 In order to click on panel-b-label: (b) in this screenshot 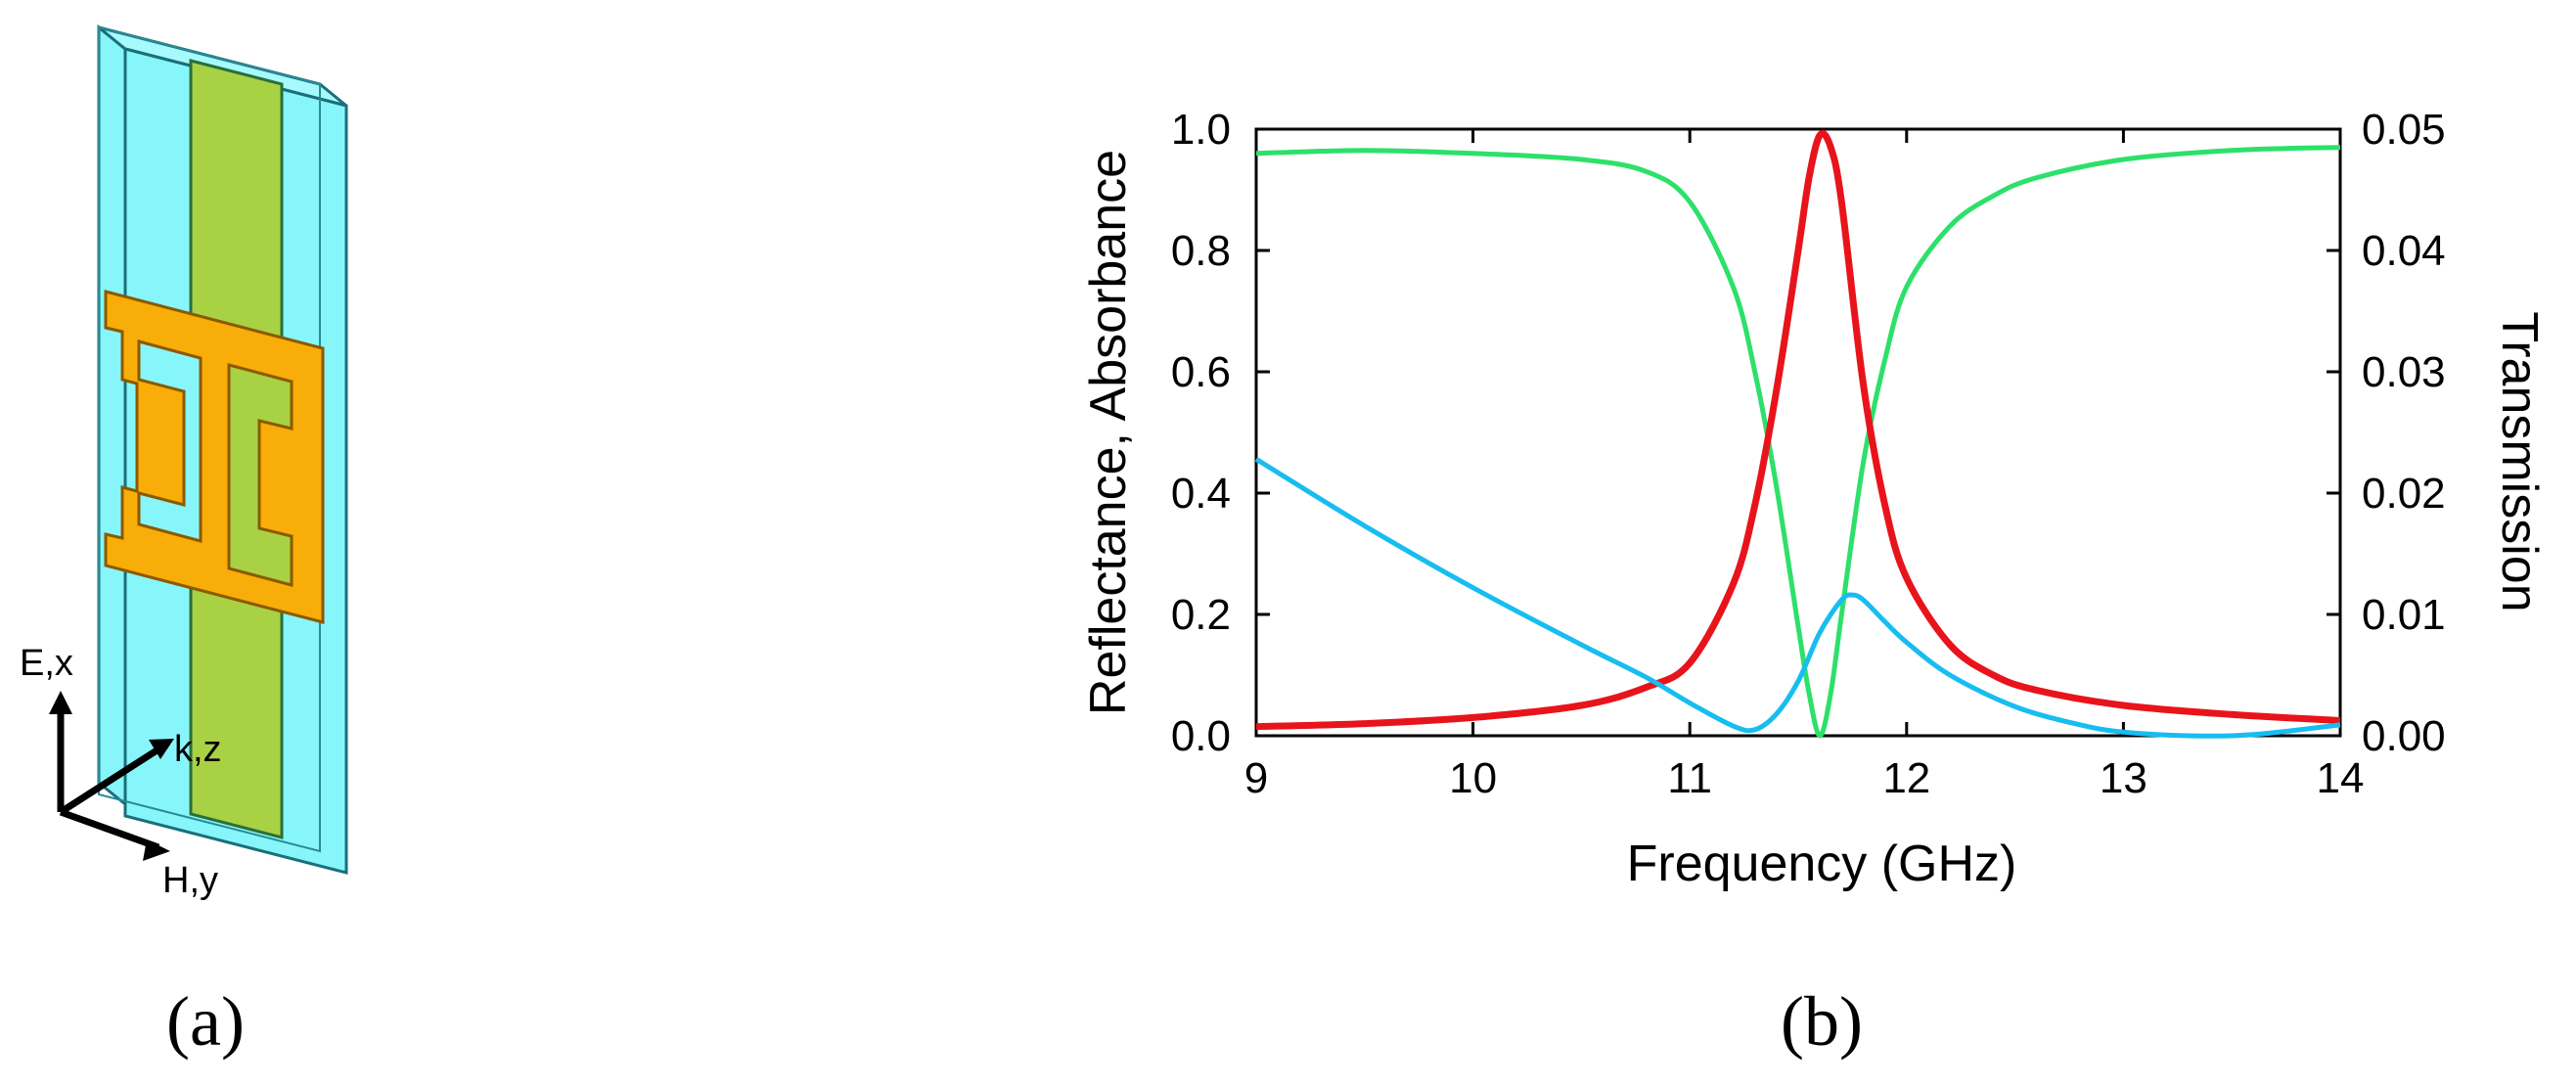, I will do `click(1822, 1021)`.